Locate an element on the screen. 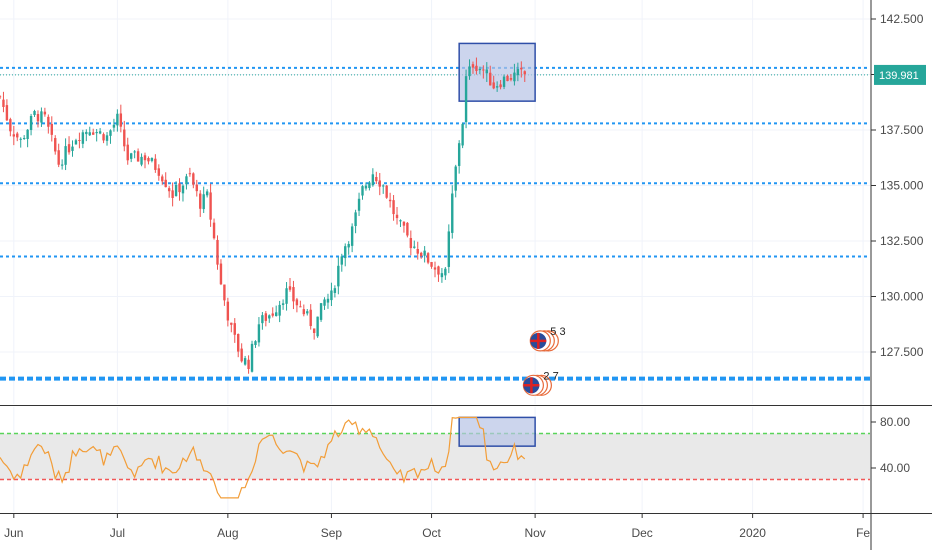 This screenshot has width=932, height=550. rsi-highlight-rectangle is located at coordinates (497, 431).